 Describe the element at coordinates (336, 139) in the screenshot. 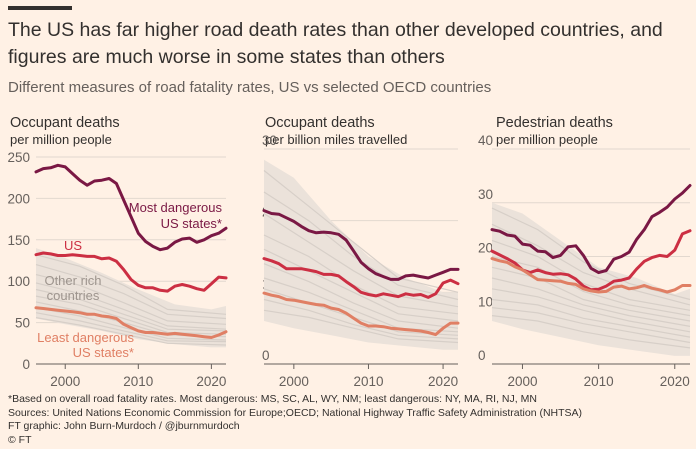

I see `panel-subtitle: per billion miles travelled` at that location.